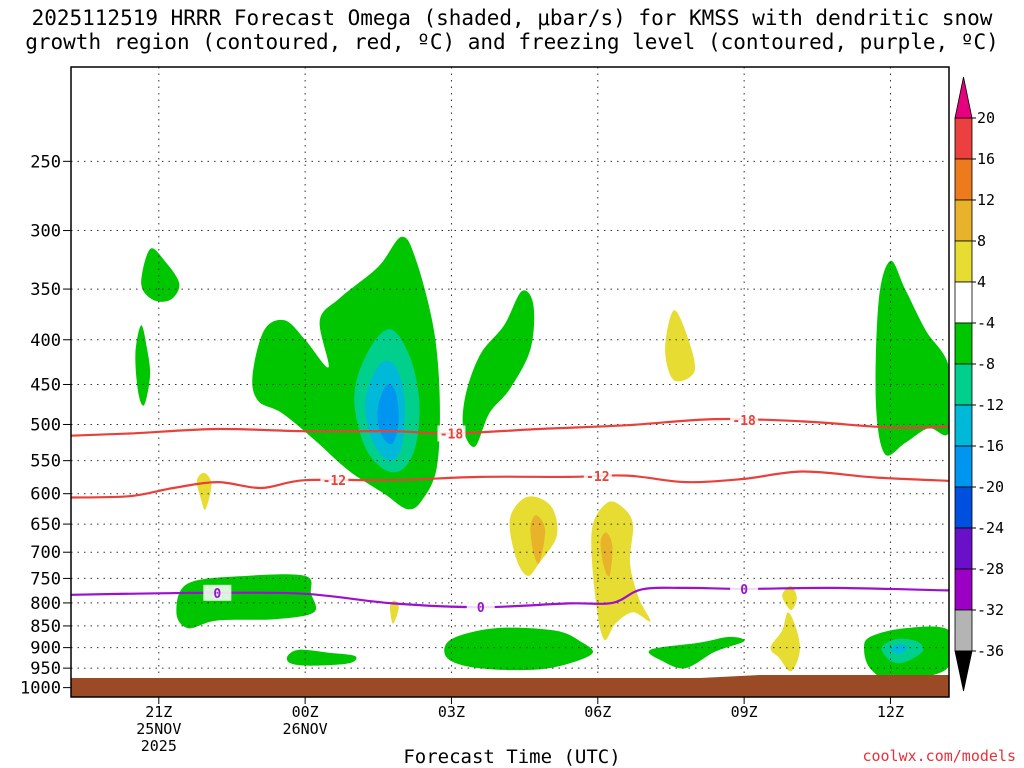  I want to click on x-tick-label: 26NOV, so click(305, 729).